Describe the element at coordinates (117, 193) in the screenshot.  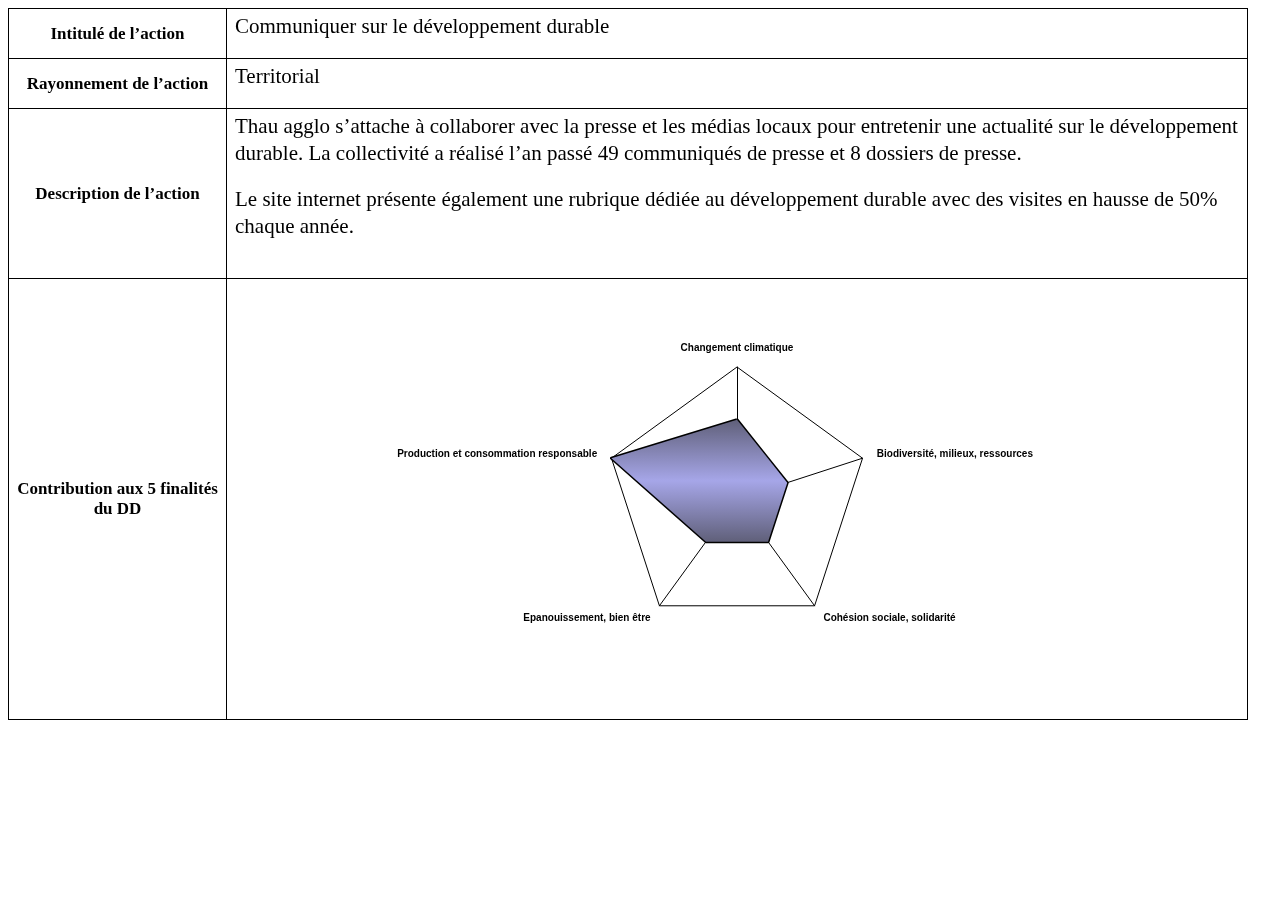
I see `text: Description de l’action` at that location.